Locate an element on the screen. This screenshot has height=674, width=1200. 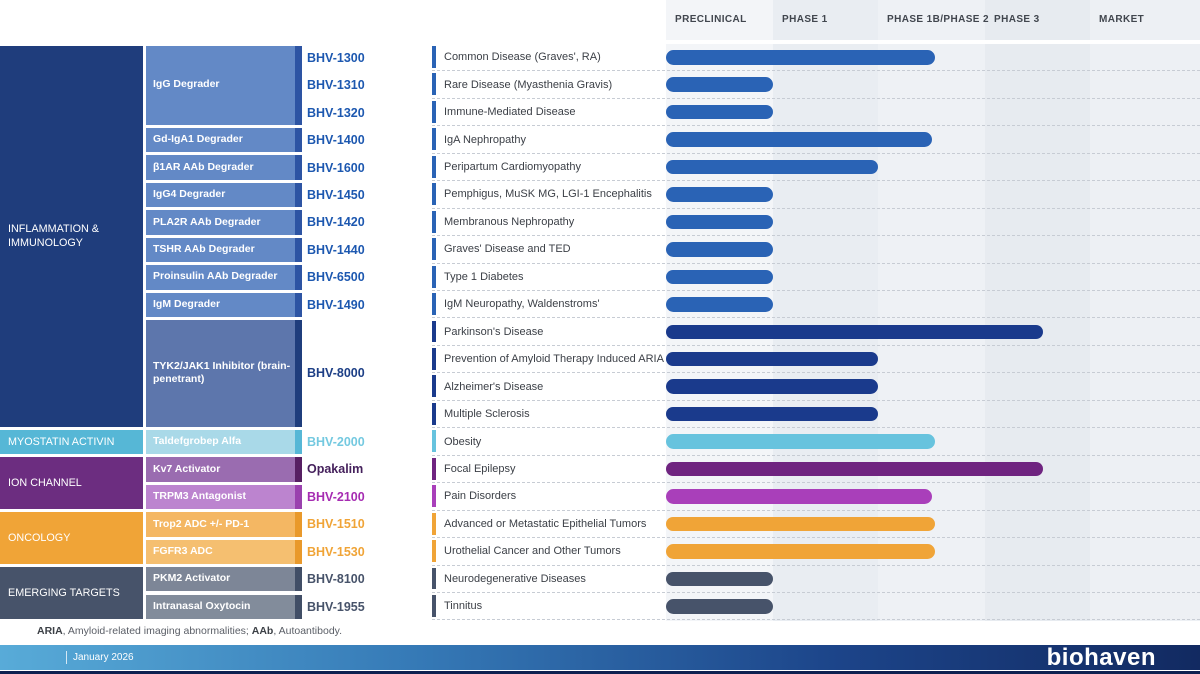
footer-date: January 2026 is located at coordinates (103, 657).